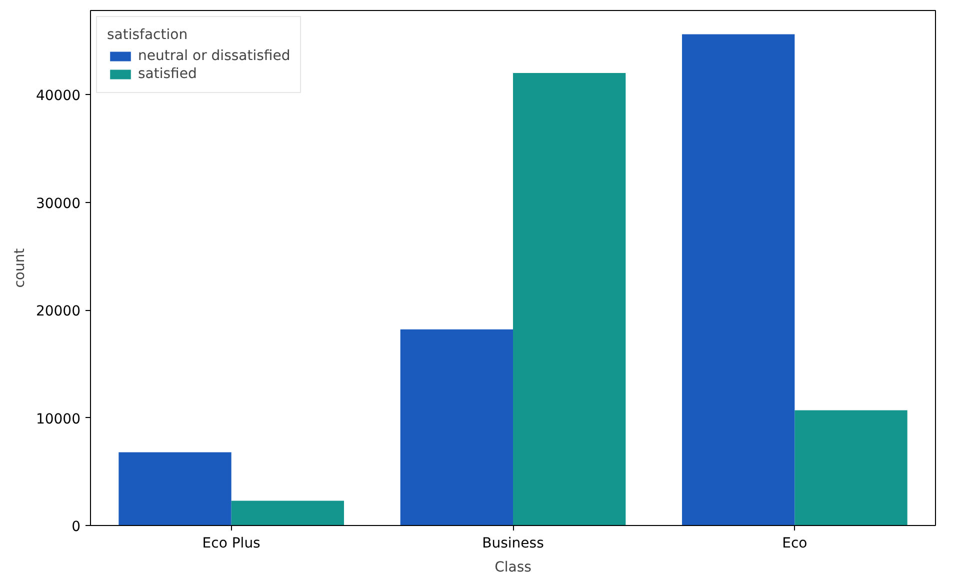 The image size is (953, 578). What do you see at coordinates (513, 568) in the screenshot?
I see `x-axis-title: Class` at bounding box center [513, 568].